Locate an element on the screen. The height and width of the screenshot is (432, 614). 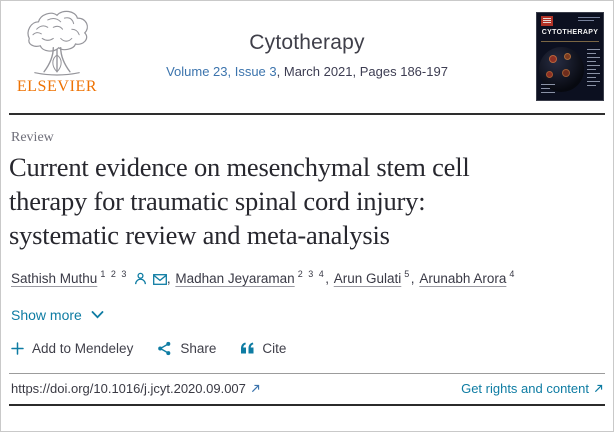
get-rights-label: Get rights and content is located at coordinates (525, 388).